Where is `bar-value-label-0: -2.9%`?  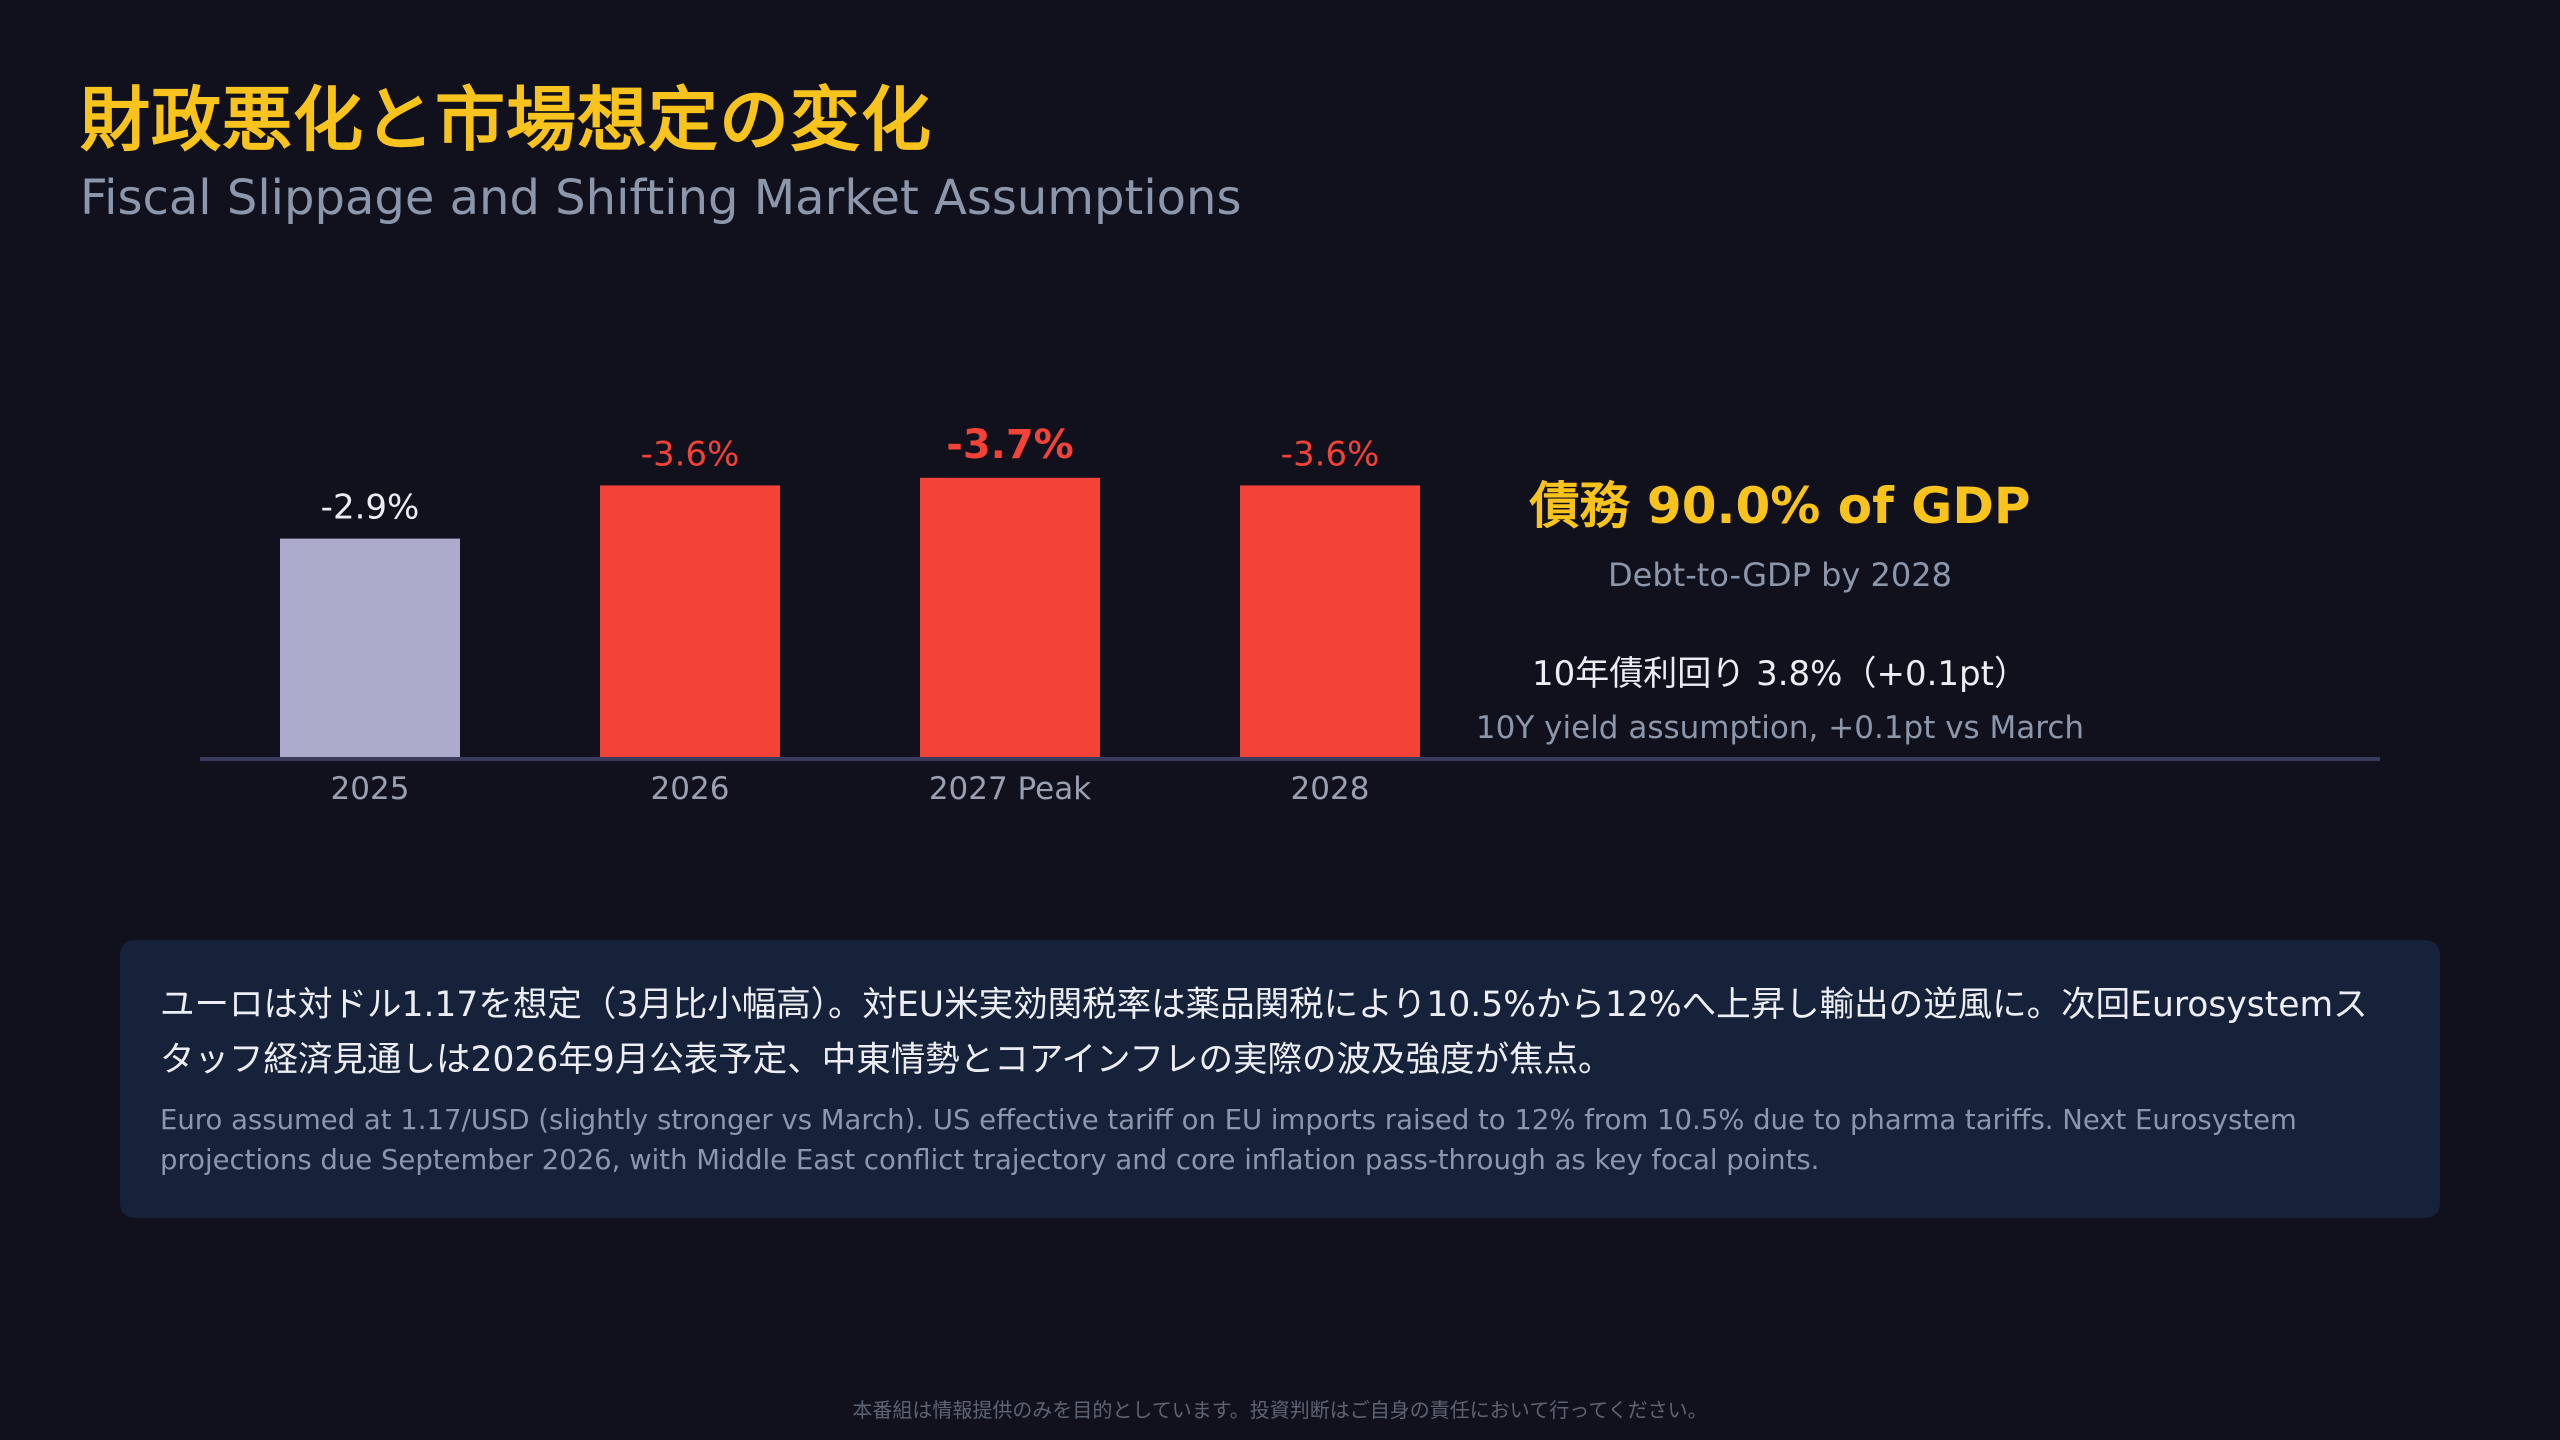
bar-value-label-0: -2.9% is located at coordinates (370, 508).